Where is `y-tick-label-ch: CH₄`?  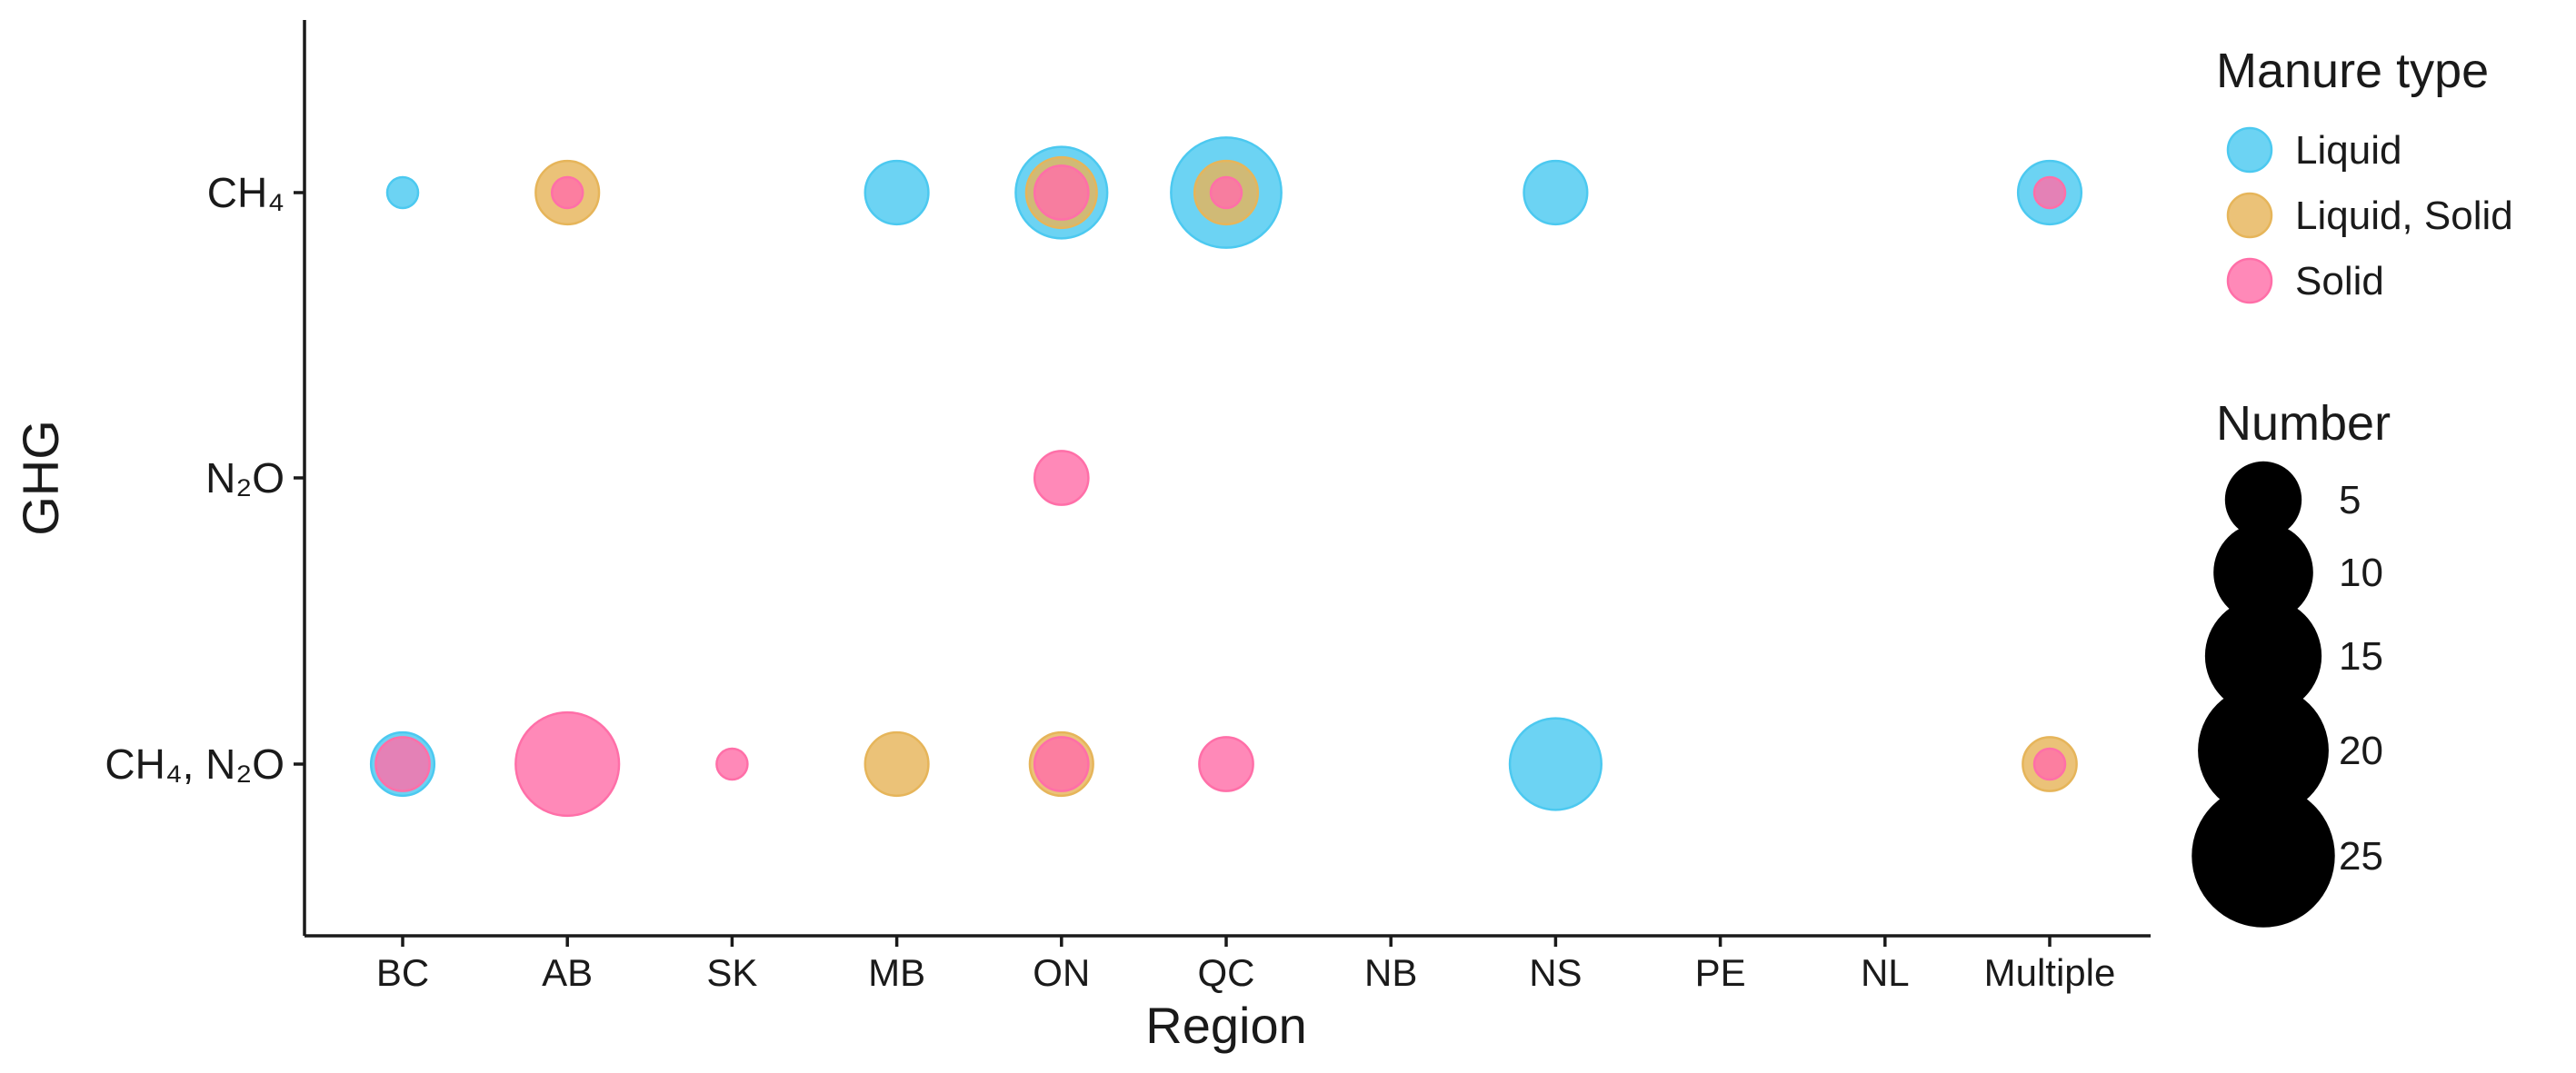
y-tick-label-ch: CH₄ is located at coordinates (246, 193).